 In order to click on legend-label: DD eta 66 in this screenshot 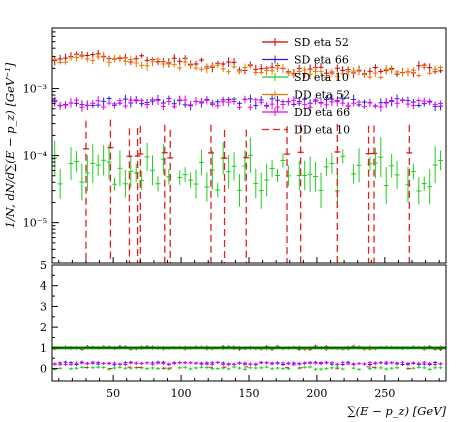, I will do `click(322, 112)`.